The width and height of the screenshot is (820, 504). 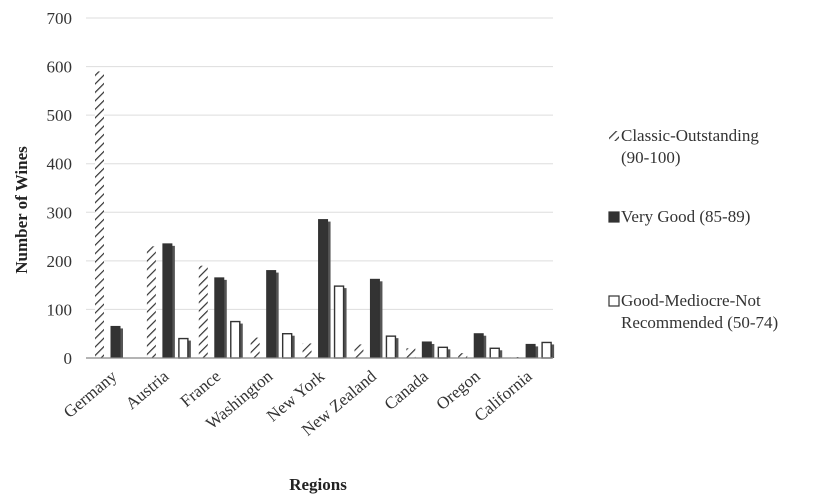 What do you see at coordinates (685, 216) in the screenshot?
I see `legend-label: Very Good (85-89)` at bounding box center [685, 216].